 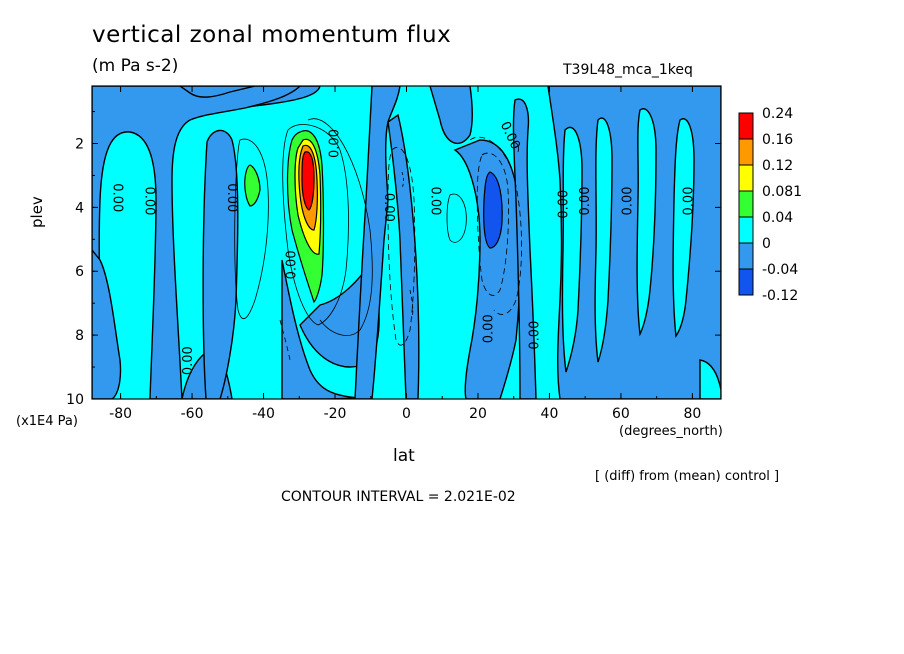 What do you see at coordinates (135, 66) in the screenshot?
I see `chart-units: (m Pa s-2)` at bounding box center [135, 66].